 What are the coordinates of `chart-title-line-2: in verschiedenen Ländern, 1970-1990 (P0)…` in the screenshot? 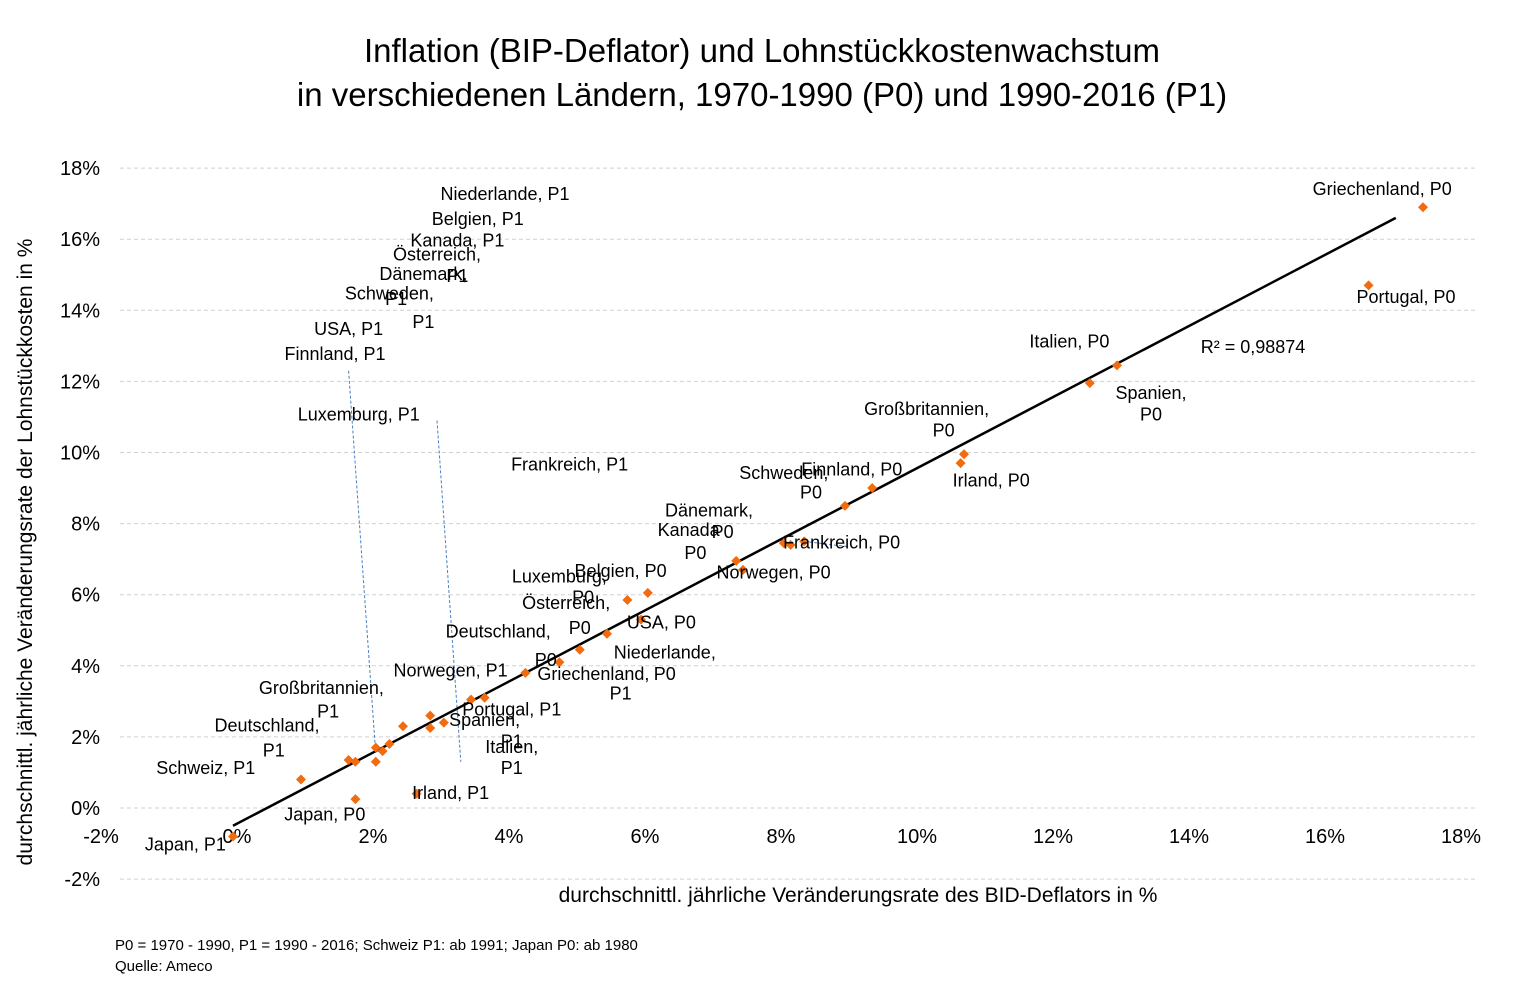 It's located at (762, 94).